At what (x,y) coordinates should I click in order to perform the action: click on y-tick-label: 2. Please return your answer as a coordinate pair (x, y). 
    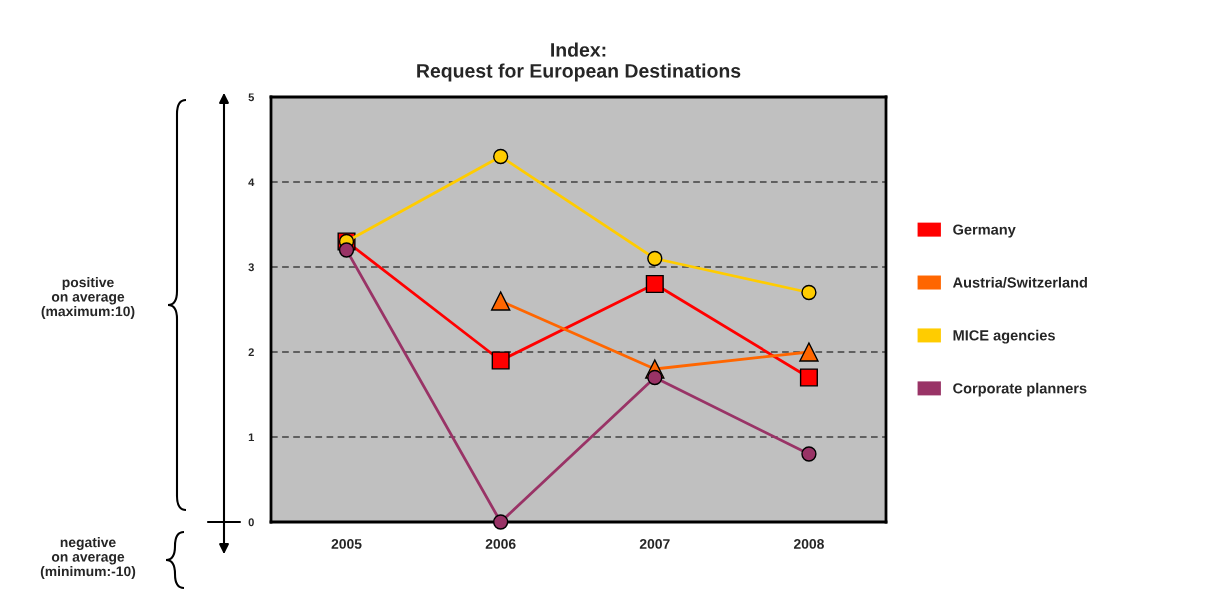
    Looking at the image, I should click on (251, 352).